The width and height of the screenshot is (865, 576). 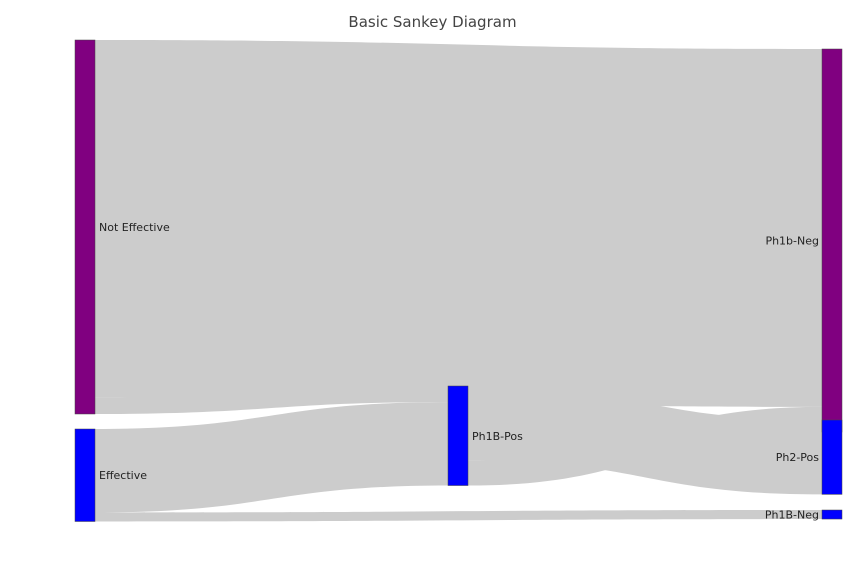 I want to click on node-ph2_pos, so click(x=832, y=457).